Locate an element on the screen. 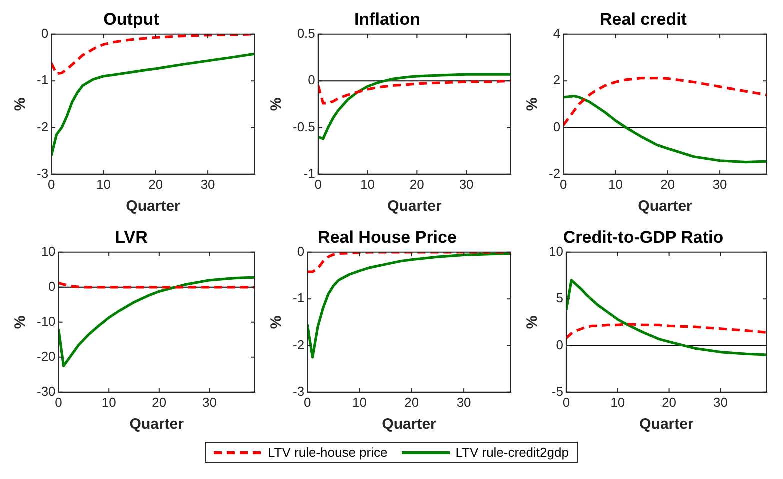  y-tick-label: 0.5 is located at coordinates (306, 33).